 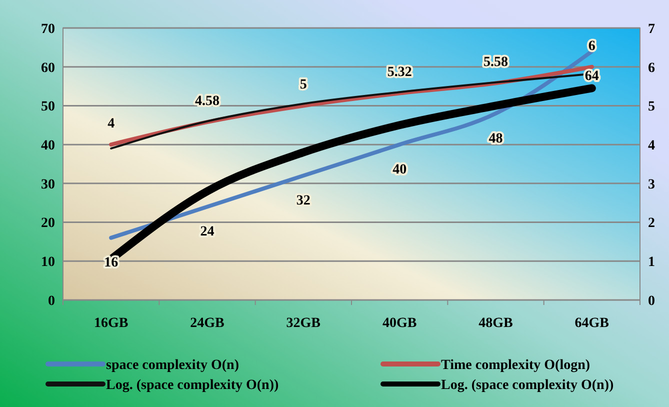 I want to click on y-tick-label: 0, so click(x=51, y=301).